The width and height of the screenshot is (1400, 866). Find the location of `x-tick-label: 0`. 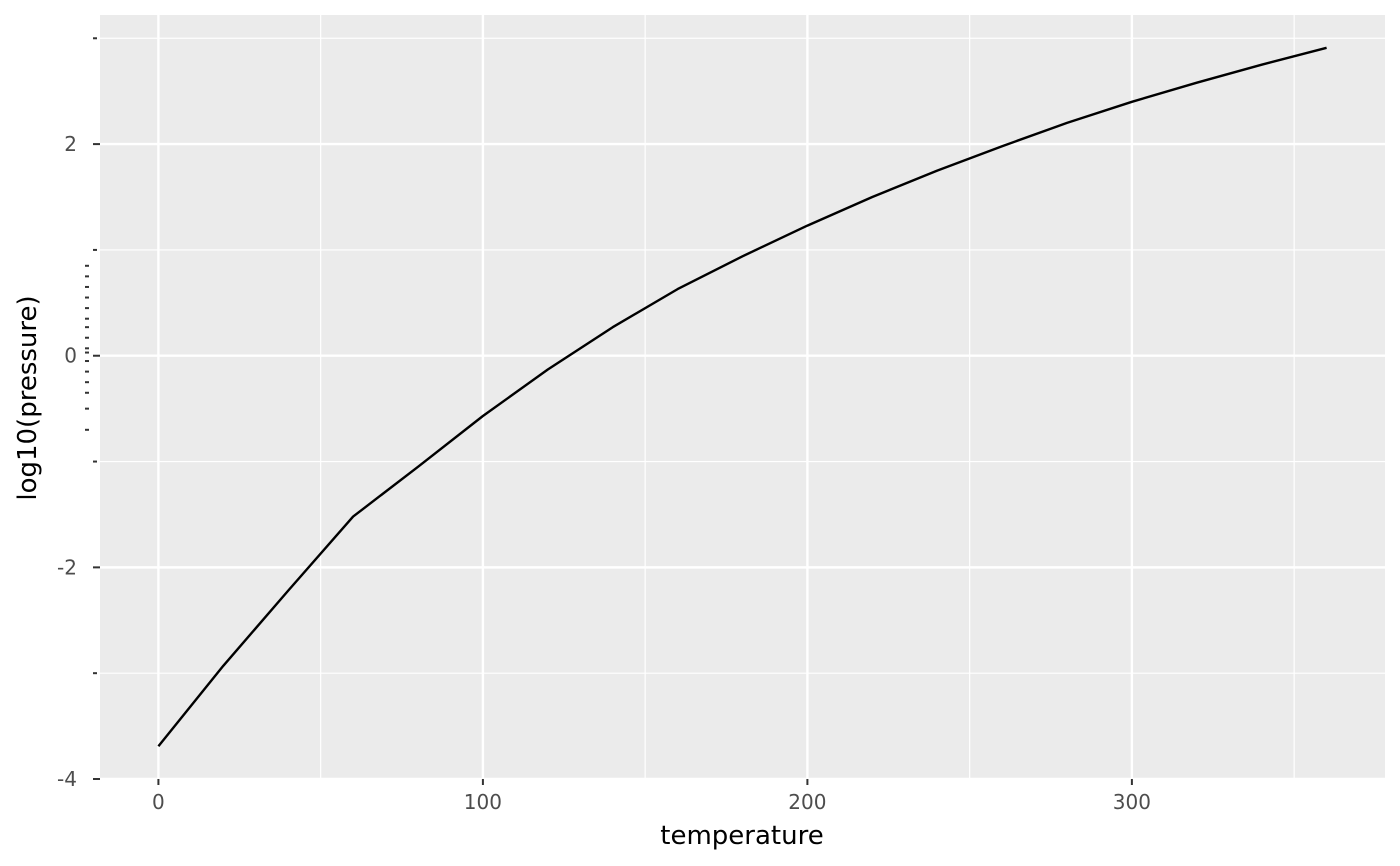

x-tick-label: 0 is located at coordinates (158, 802).